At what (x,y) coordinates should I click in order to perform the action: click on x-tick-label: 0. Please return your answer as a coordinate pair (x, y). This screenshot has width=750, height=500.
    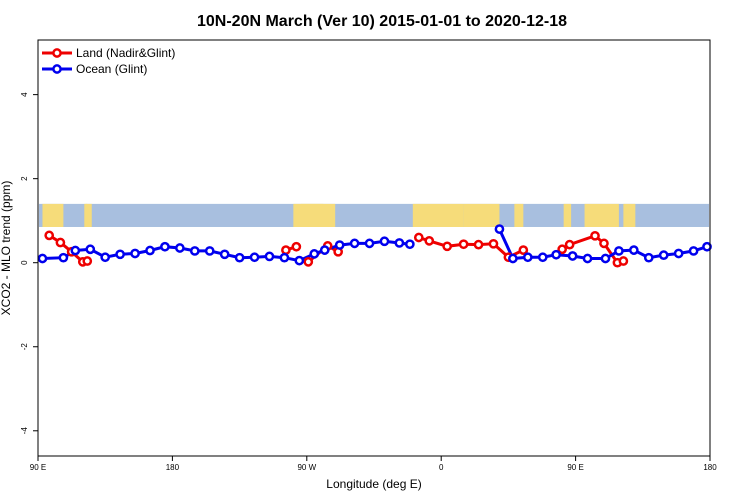
    Looking at the image, I should click on (441, 467).